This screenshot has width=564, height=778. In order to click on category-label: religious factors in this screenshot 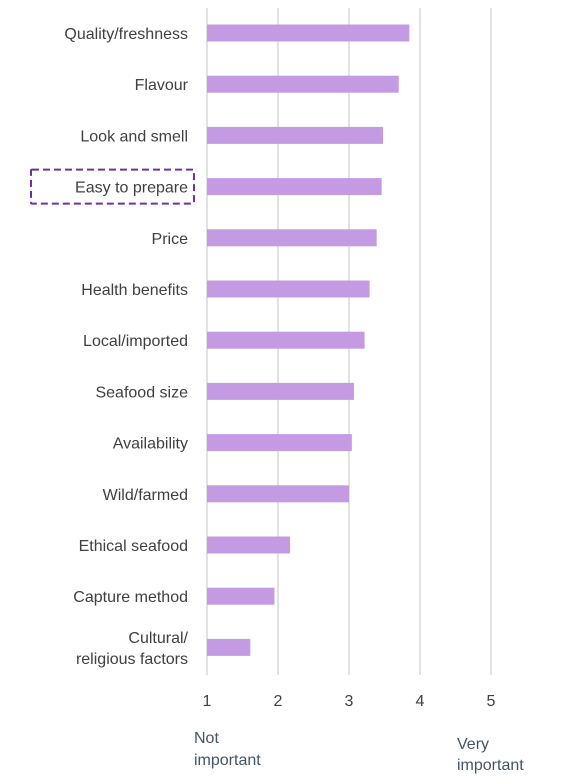, I will do `click(132, 659)`.